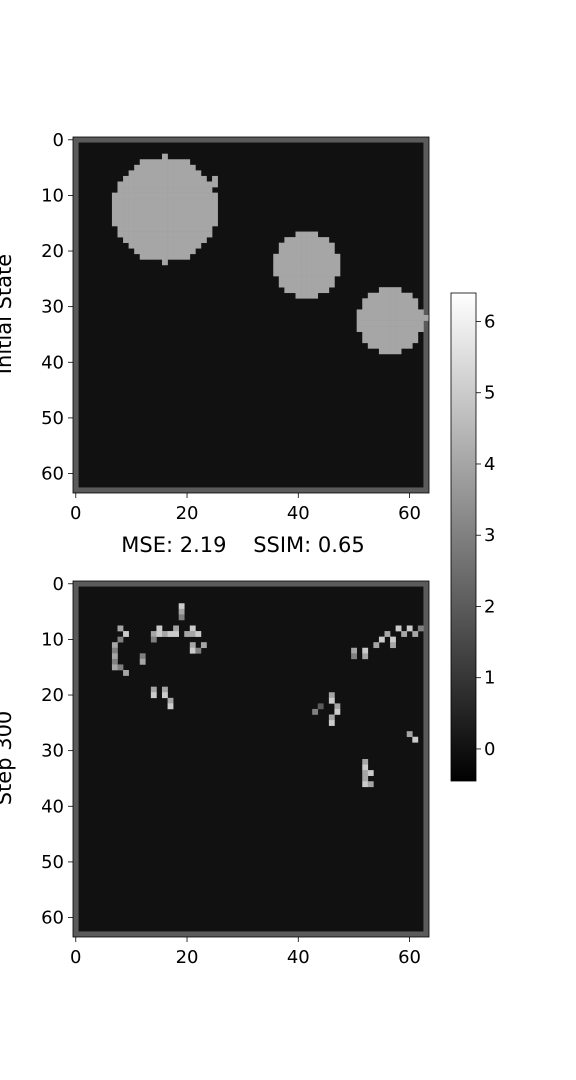 The width and height of the screenshot is (576, 1080). I want to click on y-tick-label: 50, so click(52, 418).